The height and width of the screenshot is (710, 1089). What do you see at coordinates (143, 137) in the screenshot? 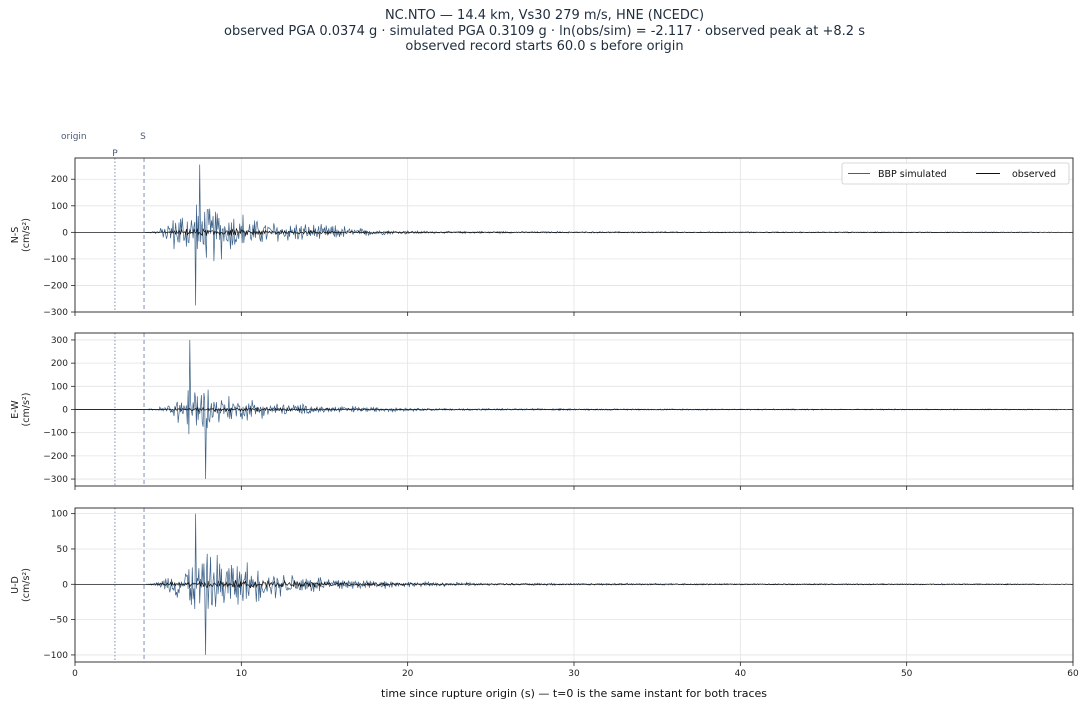
I see `s-marker-label: S` at bounding box center [143, 137].